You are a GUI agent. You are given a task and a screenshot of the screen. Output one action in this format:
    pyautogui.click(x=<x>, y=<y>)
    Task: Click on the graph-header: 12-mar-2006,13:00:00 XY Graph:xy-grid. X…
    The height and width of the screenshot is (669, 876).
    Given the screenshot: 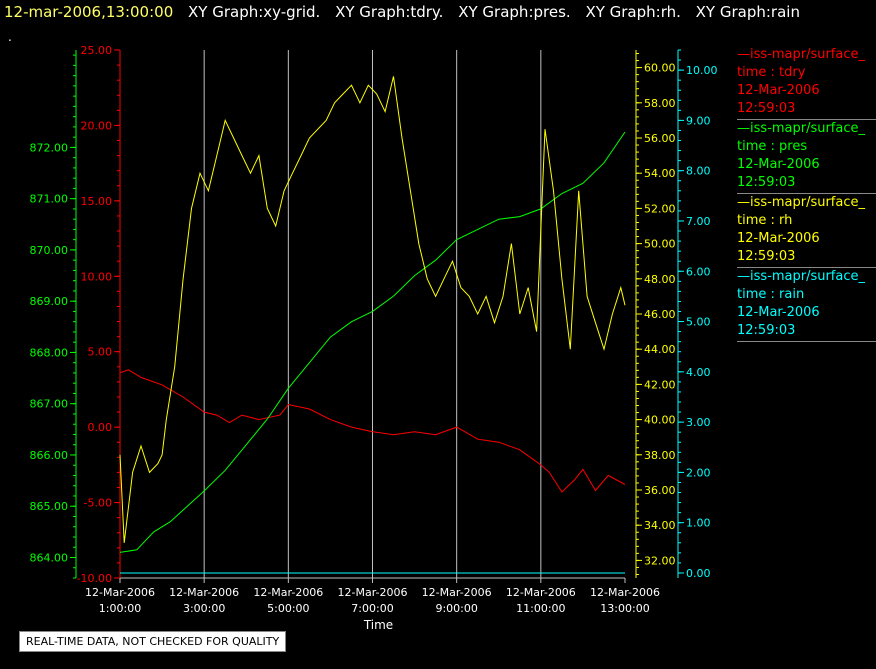 What is the action you would take?
    pyautogui.click(x=438, y=14)
    